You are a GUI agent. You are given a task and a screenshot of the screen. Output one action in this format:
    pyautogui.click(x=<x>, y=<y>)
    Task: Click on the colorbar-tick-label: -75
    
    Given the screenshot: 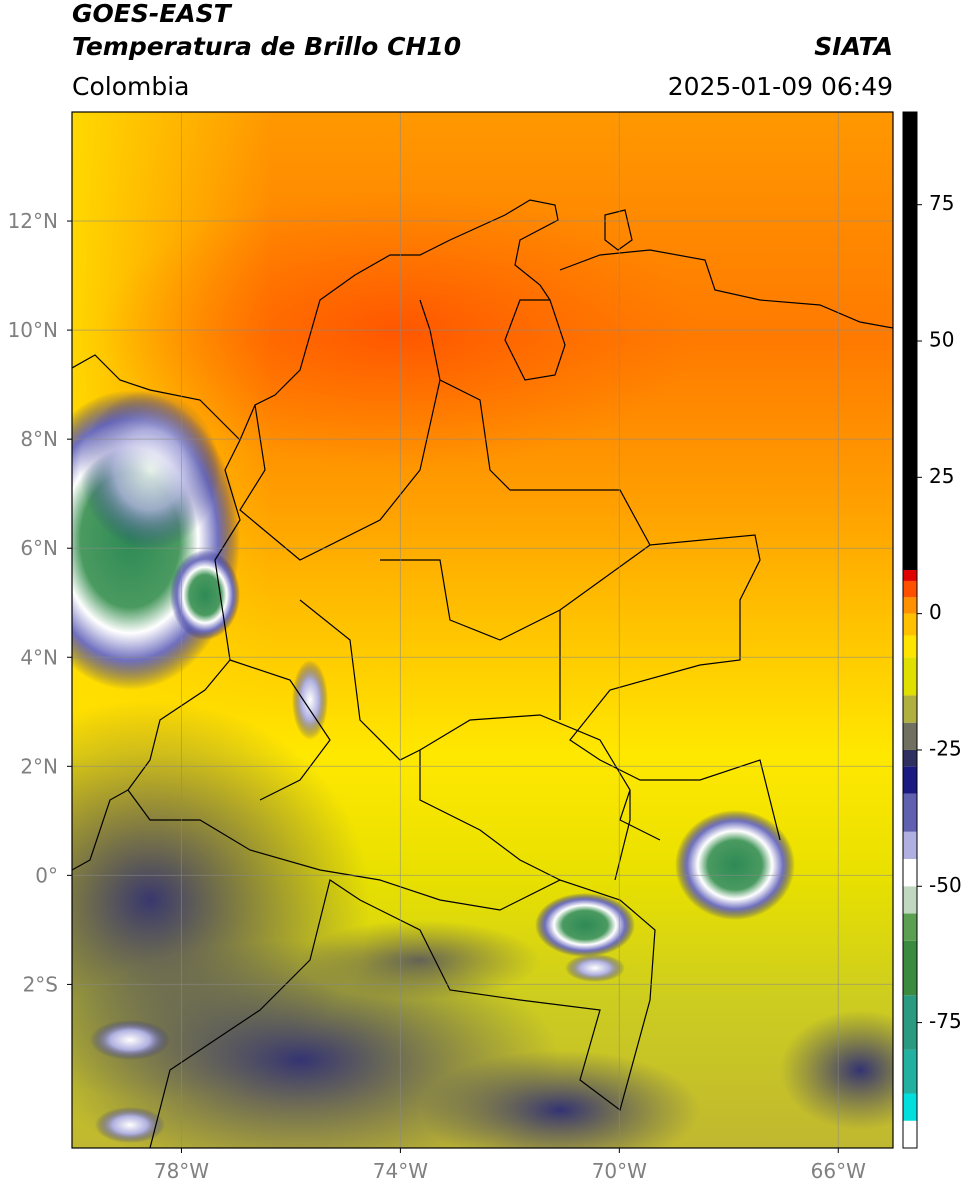 What is the action you would take?
    pyautogui.click(x=945, y=1021)
    